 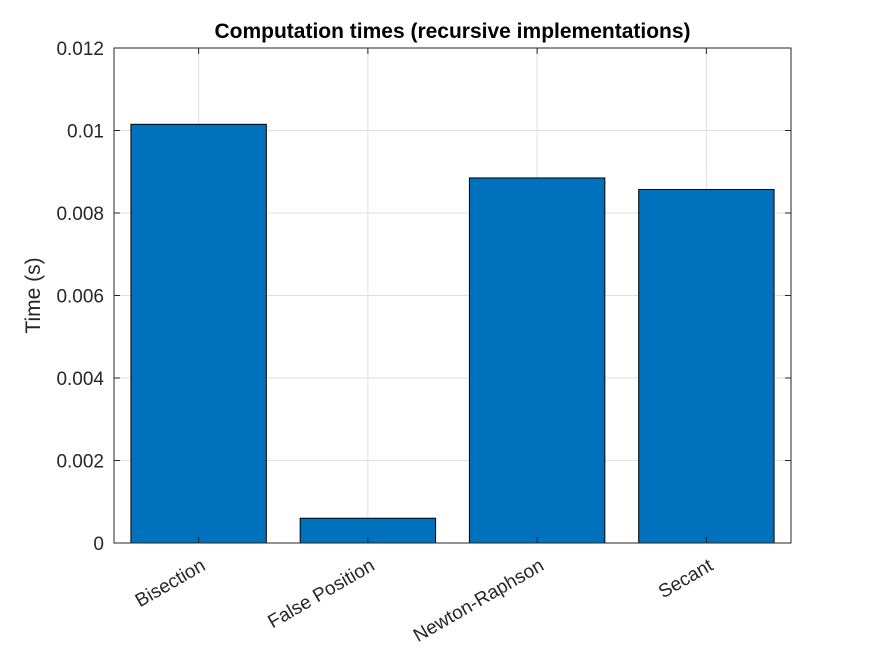 I want to click on y-tick-label: 0.002, so click(x=80, y=462).